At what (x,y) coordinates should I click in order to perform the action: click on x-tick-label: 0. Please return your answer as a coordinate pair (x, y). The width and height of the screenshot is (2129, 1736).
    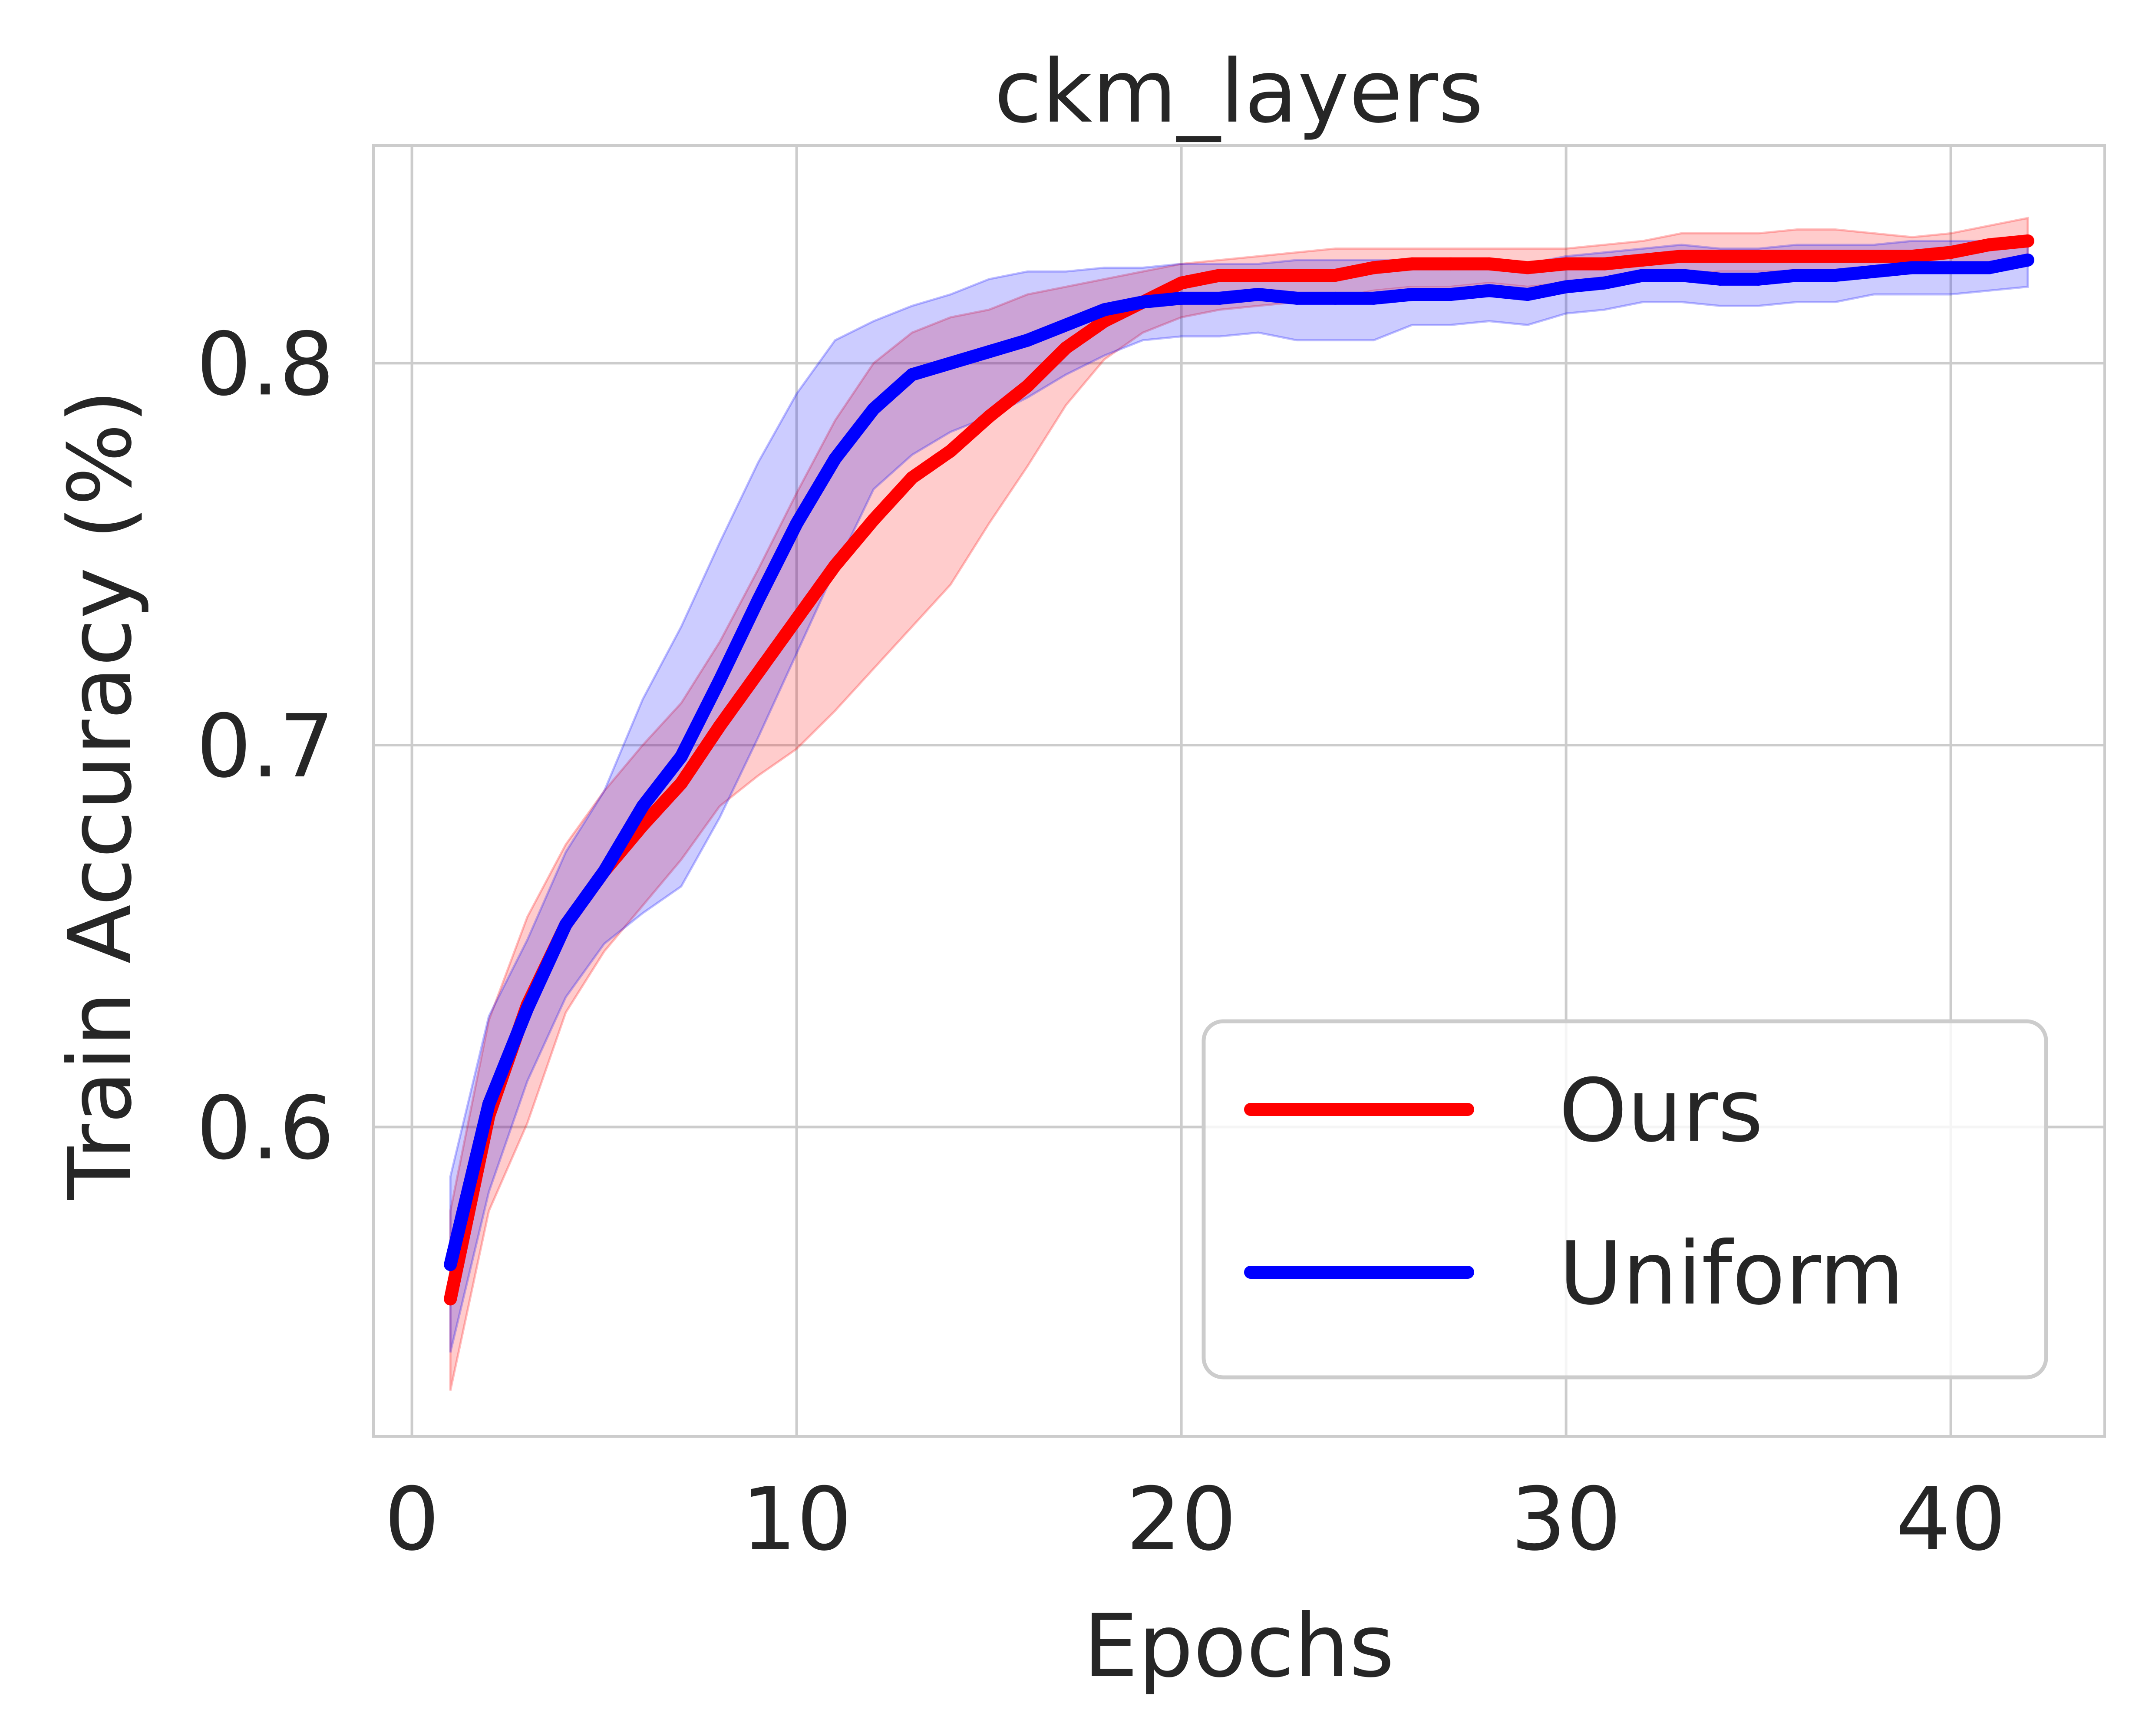
    Looking at the image, I should click on (411, 1519).